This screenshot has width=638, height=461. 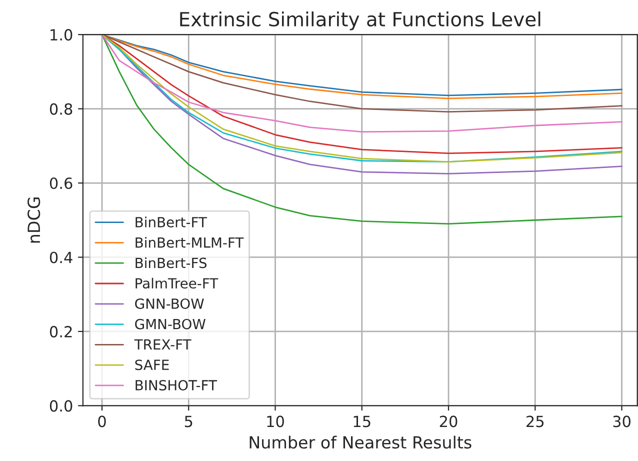 What do you see at coordinates (621, 422) in the screenshot?
I see `x-tick-label: 30` at bounding box center [621, 422].